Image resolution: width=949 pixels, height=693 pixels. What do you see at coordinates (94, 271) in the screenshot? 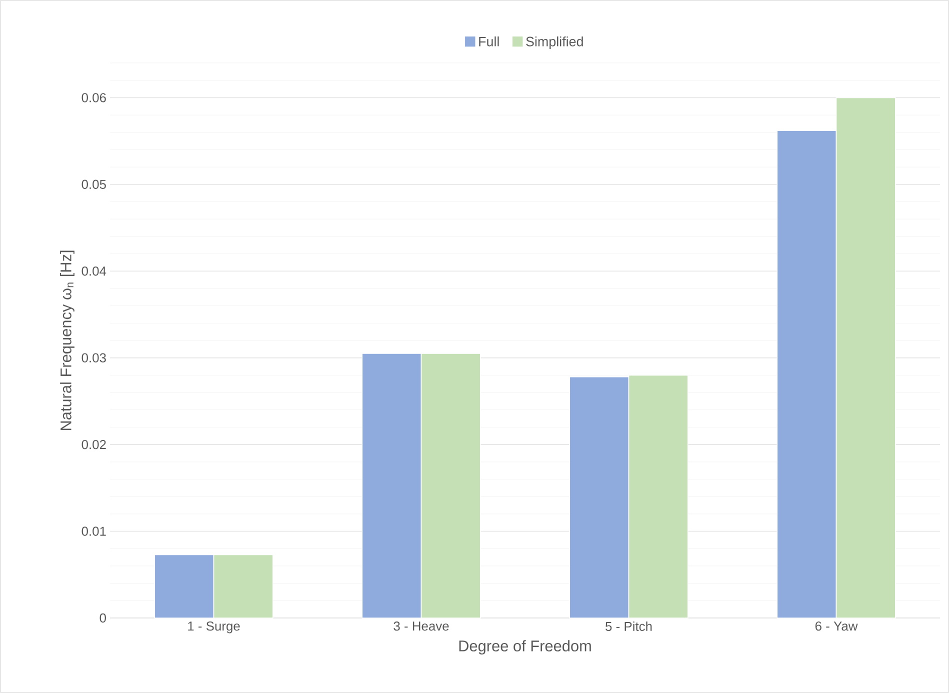
I see `y-tick-label: 0.04` at bounding box center [94, 271].